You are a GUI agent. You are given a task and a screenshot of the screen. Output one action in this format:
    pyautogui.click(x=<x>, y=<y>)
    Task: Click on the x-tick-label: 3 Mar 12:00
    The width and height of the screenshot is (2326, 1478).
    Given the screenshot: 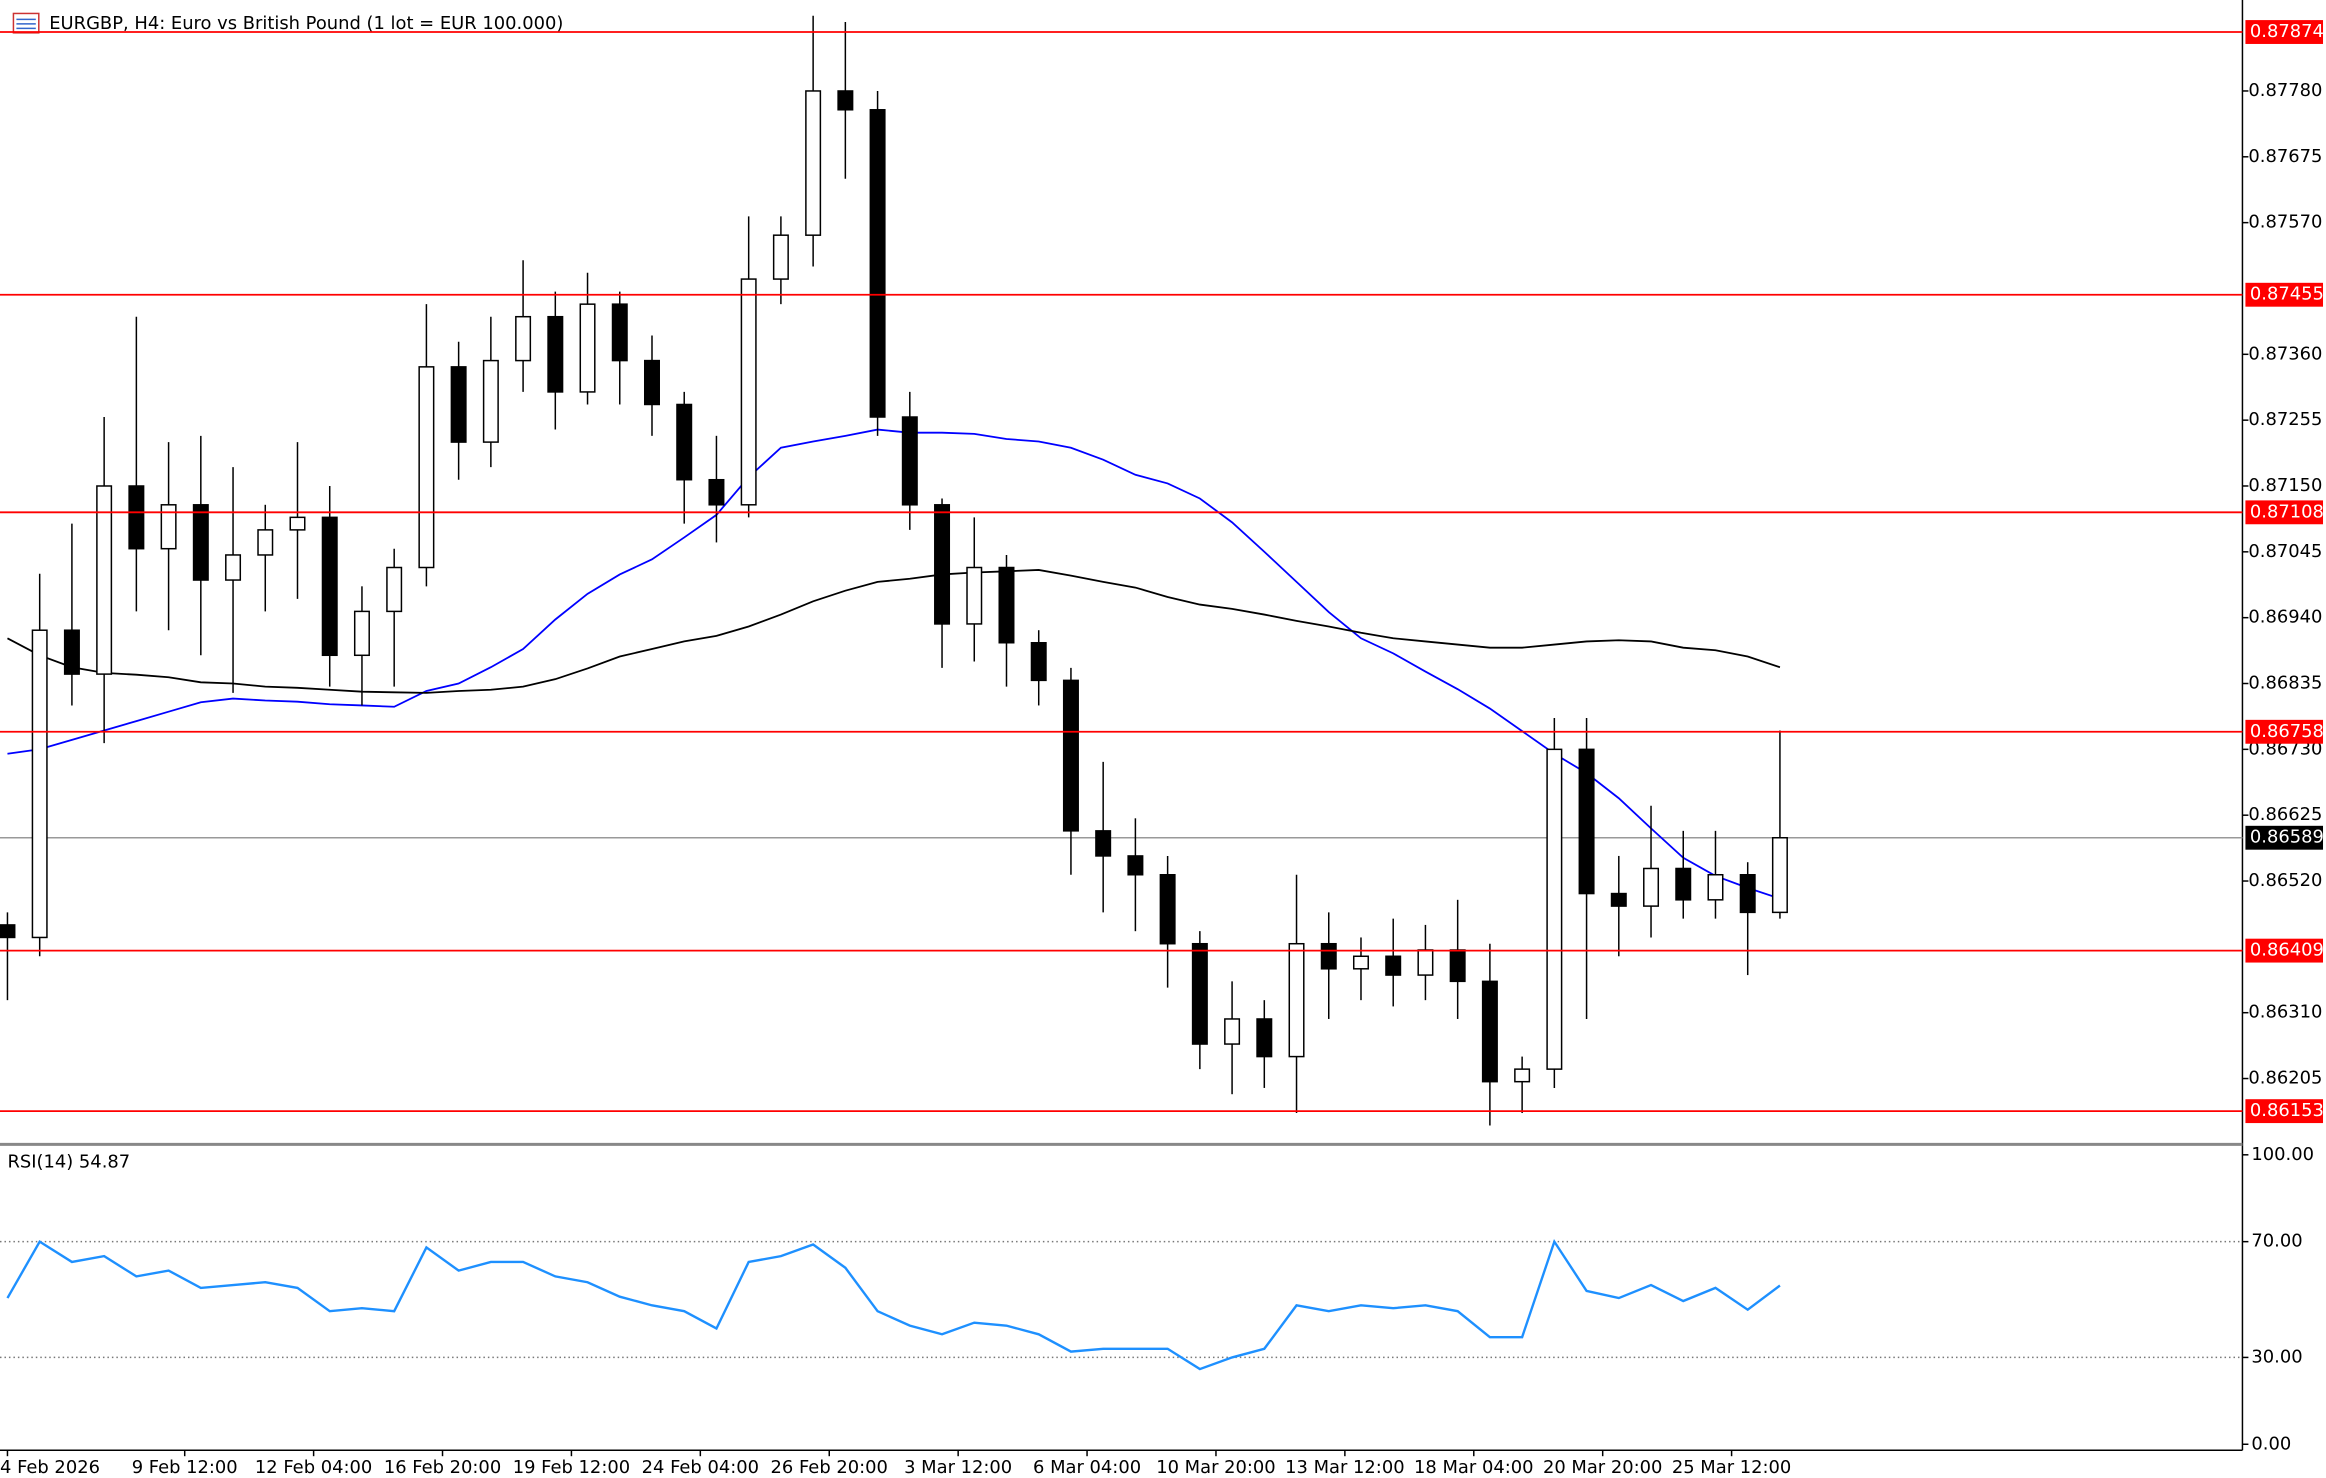 What is the action you would take?
    pyautogui.click(x=958, y=1467)
    